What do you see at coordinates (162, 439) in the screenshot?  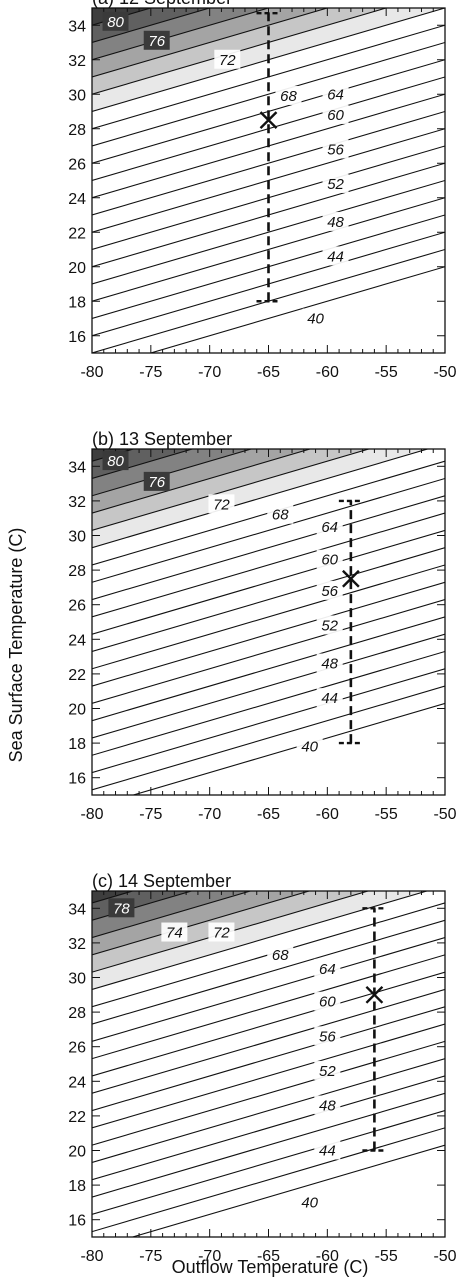 I see `panel-title: (b) 13 September` at bounding box center [162, 439].